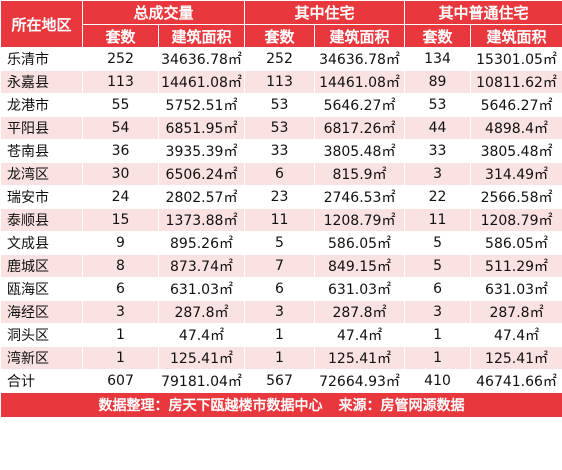  What do you see at coordinates (41, 243) in the screenshot?
I see `region-cell: 文成县` at bounding box center [41, 243].